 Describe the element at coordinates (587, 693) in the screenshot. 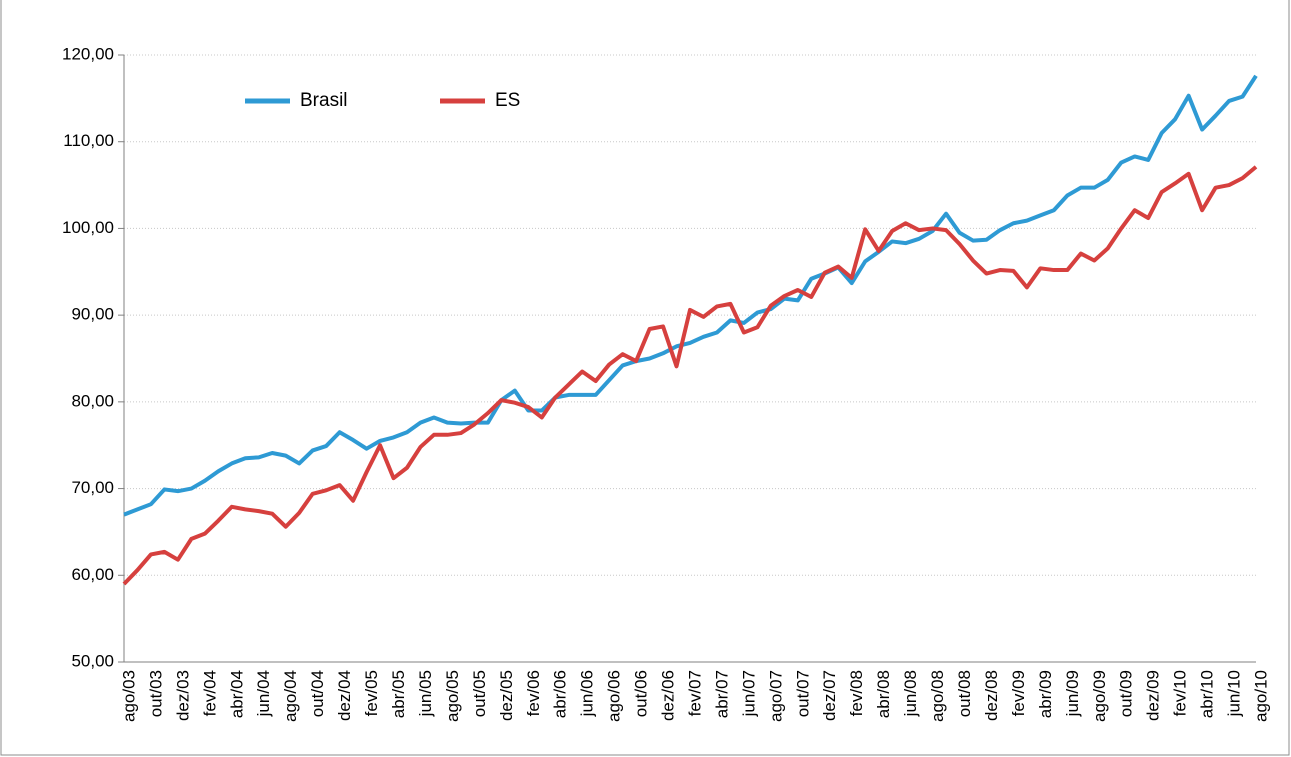

I see `x-tick-label: jun/06` at that location.